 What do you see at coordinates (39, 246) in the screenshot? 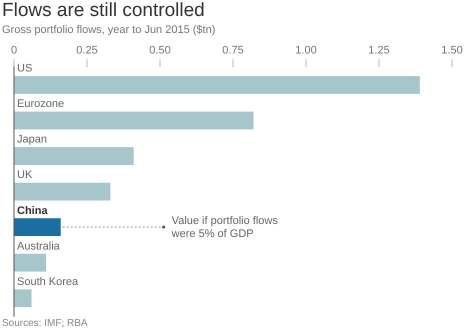
I see `y-tick-label: Australia` at bounding box center [39, 246].